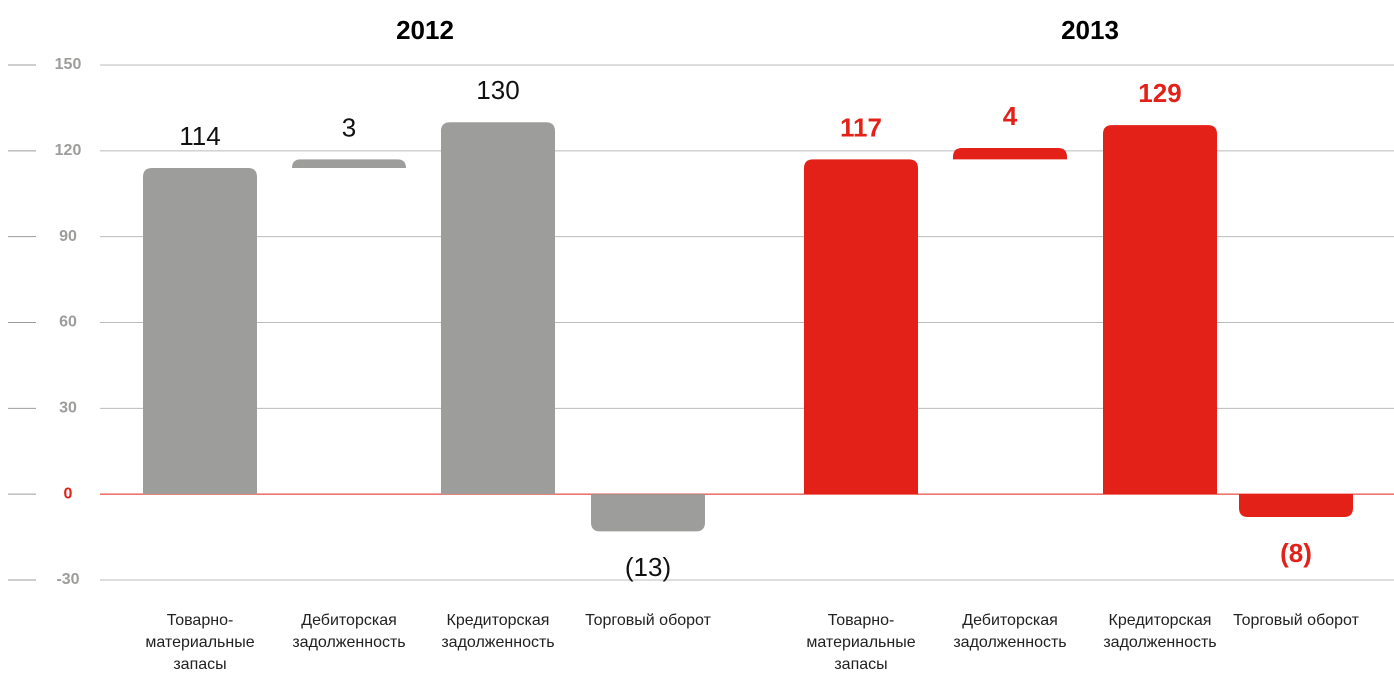 The image size is (1394, 673). What do you see at coordinates (349, 127) in the screenshot?
I see `value-label: 3` at bounding box center [349, 127].